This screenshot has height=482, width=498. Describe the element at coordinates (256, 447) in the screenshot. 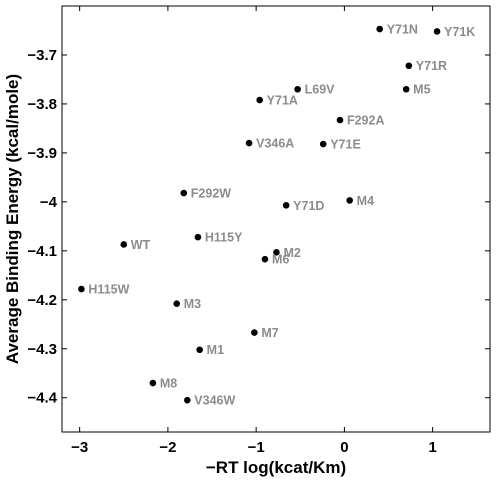

I see `x-tick-label: −1` at that location.